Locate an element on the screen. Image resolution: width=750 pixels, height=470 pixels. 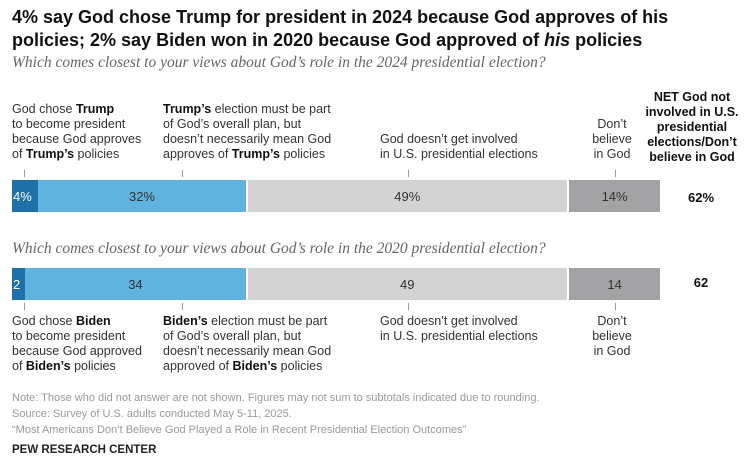
pew-logo-text: PEW RESEARCH CENTER is located at coordinates (84, 450).